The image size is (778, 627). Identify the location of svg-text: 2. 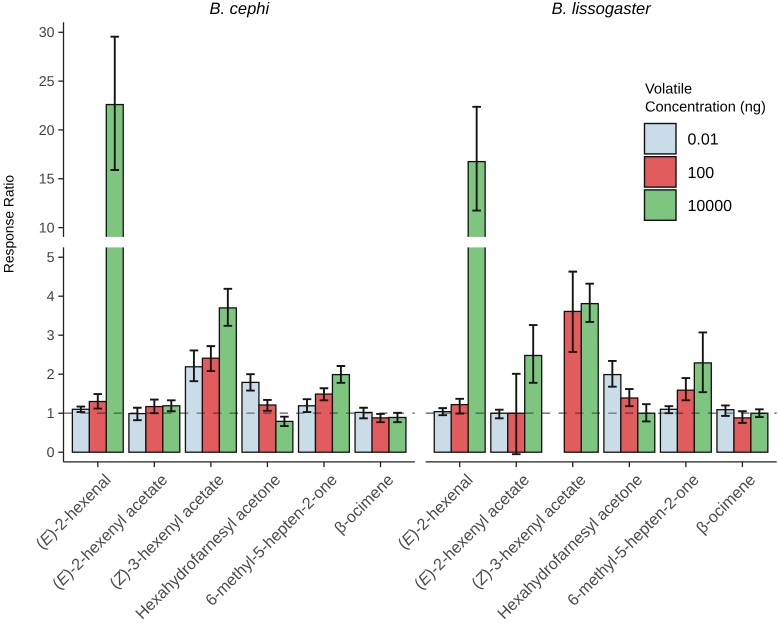
(51, 375).